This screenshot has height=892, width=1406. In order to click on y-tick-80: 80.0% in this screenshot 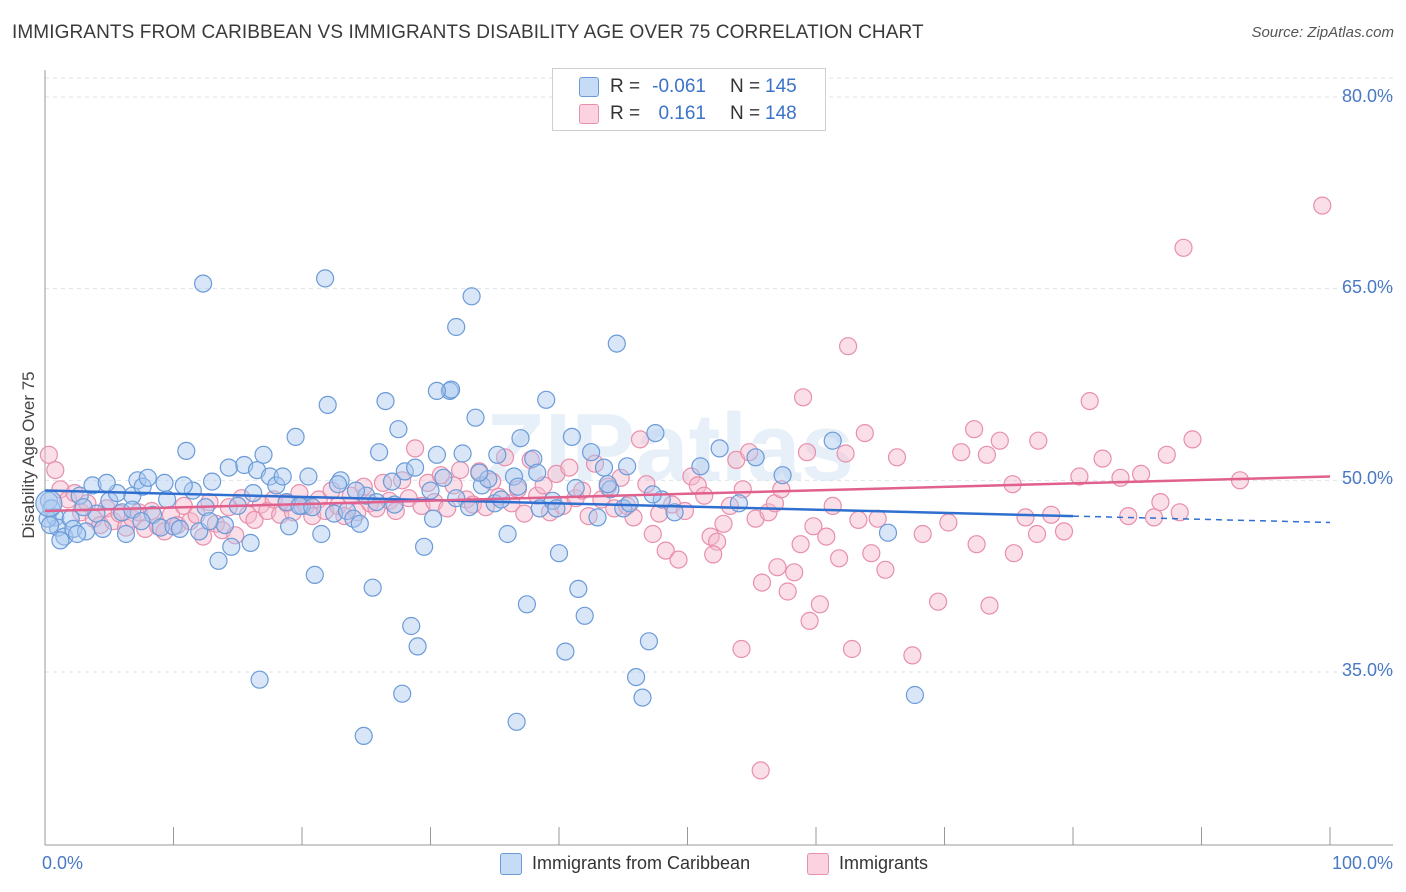, I will do `click(1367, 96)`.